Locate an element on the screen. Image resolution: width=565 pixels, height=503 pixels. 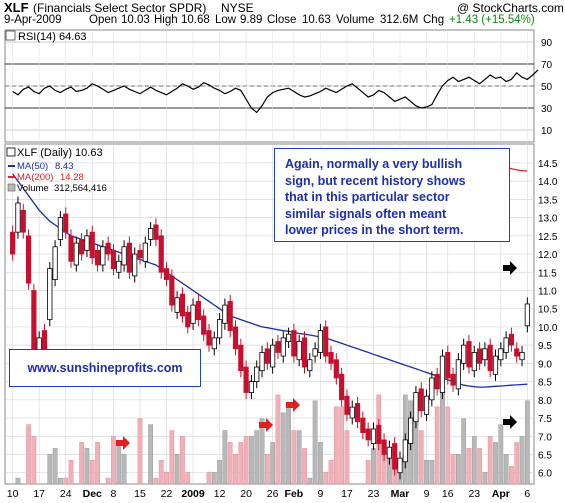
date-tick-label: 23 is located at coordinates (474, 494).